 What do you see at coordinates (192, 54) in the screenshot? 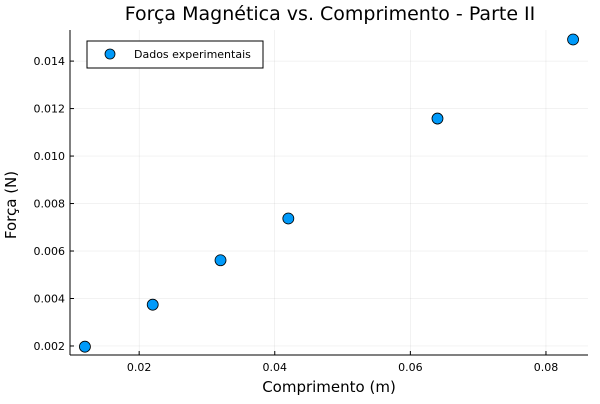
I see `legend-label: Dados experimentais` at bounding box center [192, 54].